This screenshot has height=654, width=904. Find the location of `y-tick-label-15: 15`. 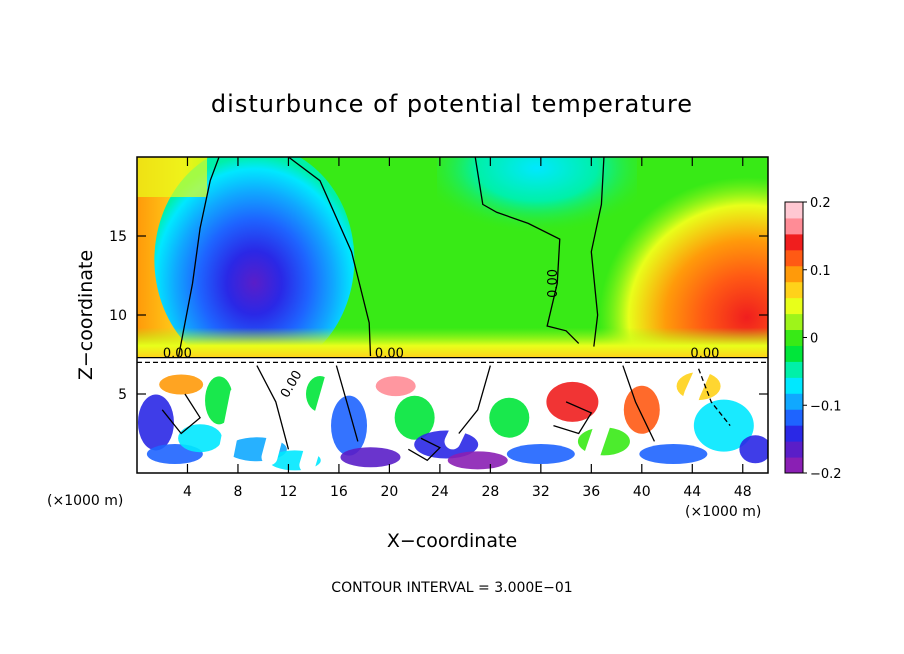

y-tick-label-15: 15 is located at coordinates (118, 237).